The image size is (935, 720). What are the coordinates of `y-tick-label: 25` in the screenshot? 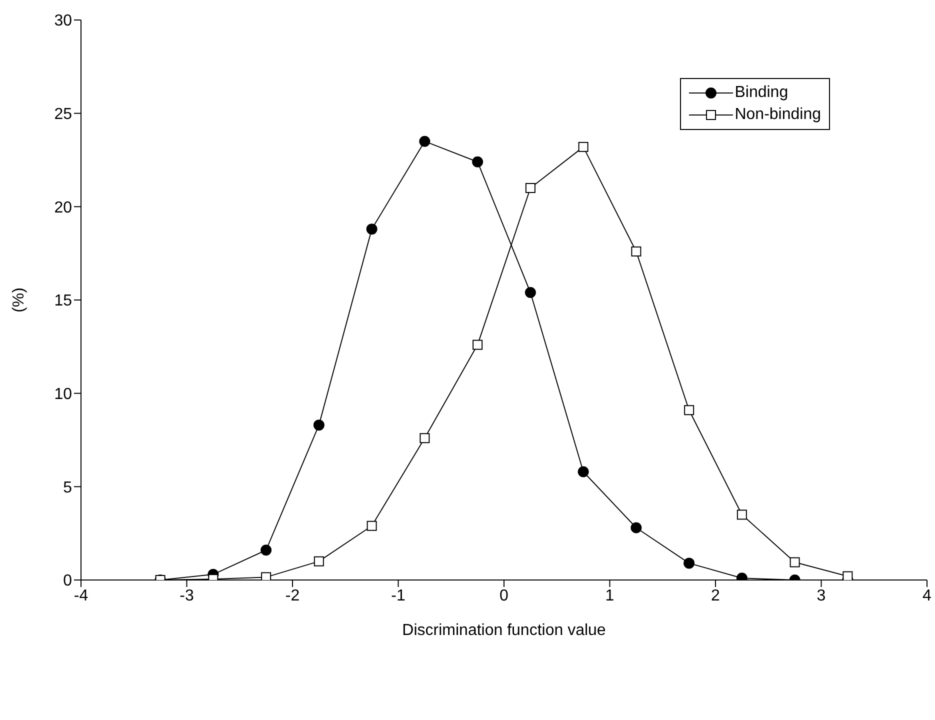 It's located at (63, 115).